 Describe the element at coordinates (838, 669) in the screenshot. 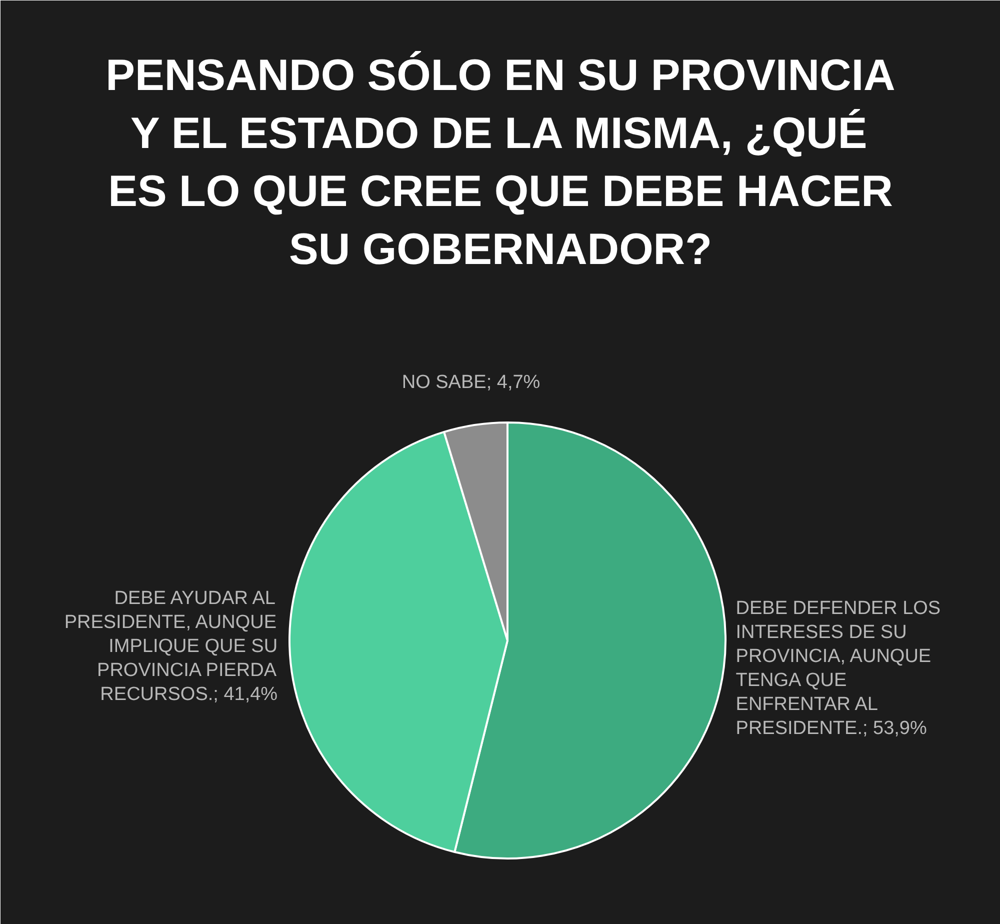

I see `slice-label: DEBE DEFENDER LOS INTERESES DE SU PROVINCIA, AUNQUE TENGA QUE ENFRENTAR AL PRESIDENTE.; 53,9%` at that location.